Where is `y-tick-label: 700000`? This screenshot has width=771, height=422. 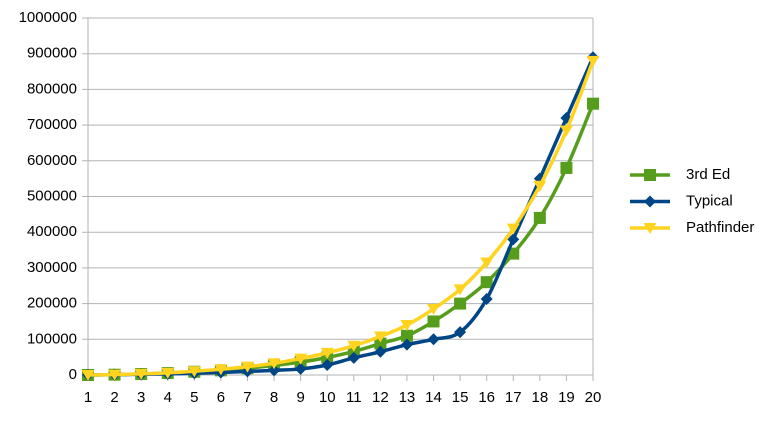
y-tick-label: 700000 is located at coordinates (52, 124).